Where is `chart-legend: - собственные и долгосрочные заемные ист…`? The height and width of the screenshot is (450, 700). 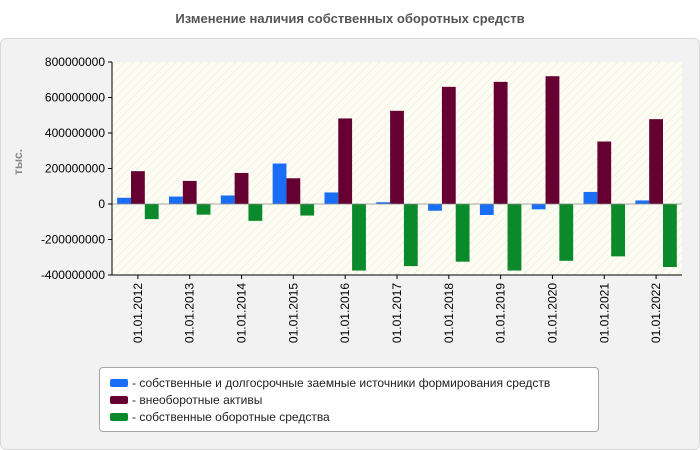
chart-legend: - собственные и долгосрочные заемные ист… is located at coordinates (349, 399).